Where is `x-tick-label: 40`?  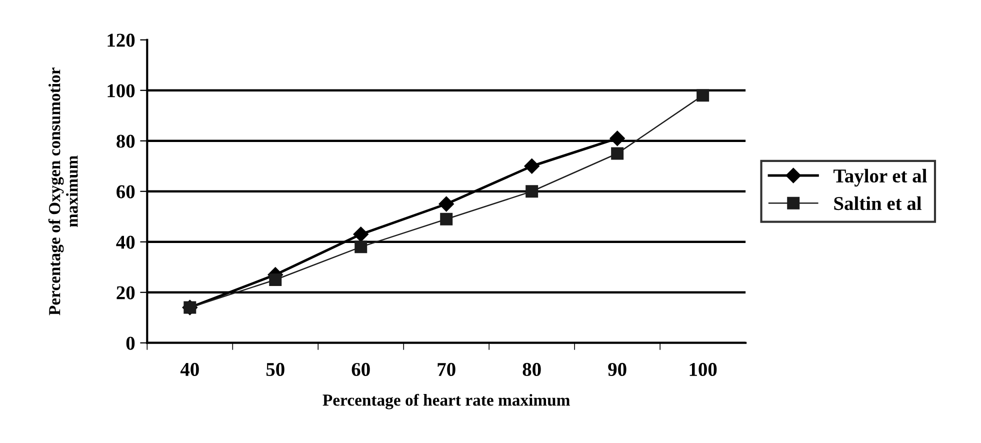 x-tick-label: 40 is located at coordinates (189, 369).